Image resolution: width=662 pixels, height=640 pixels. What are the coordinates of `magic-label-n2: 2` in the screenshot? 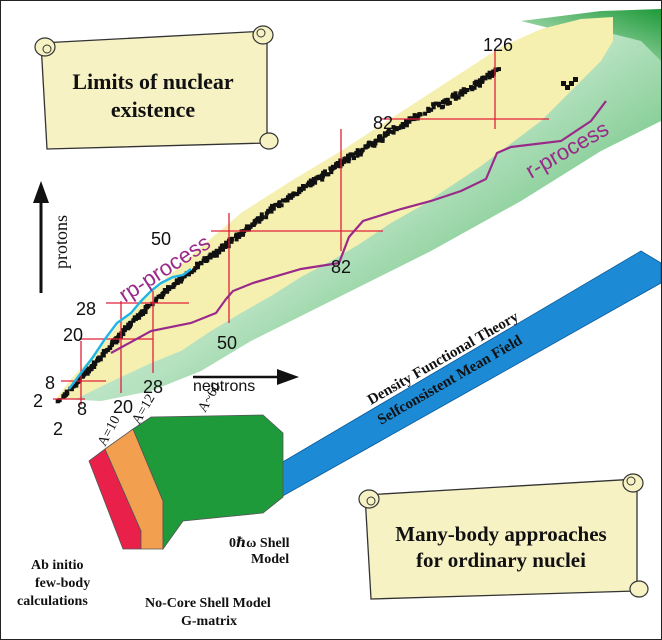 It's located at (58, 429).